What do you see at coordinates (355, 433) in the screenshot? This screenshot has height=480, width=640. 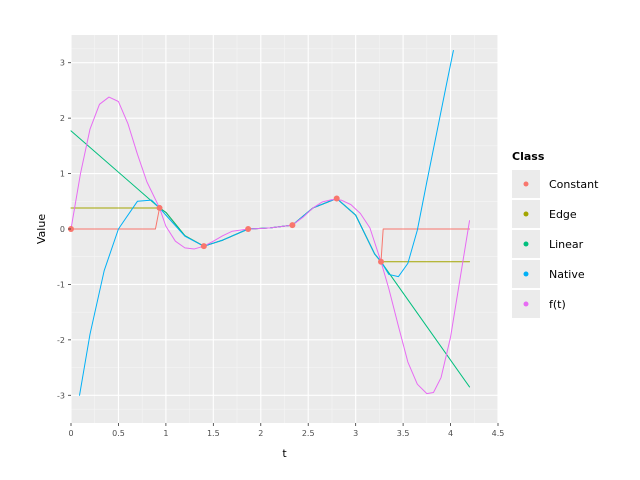 I see `x-tick-label: 3` at bounding box center [355, 433].